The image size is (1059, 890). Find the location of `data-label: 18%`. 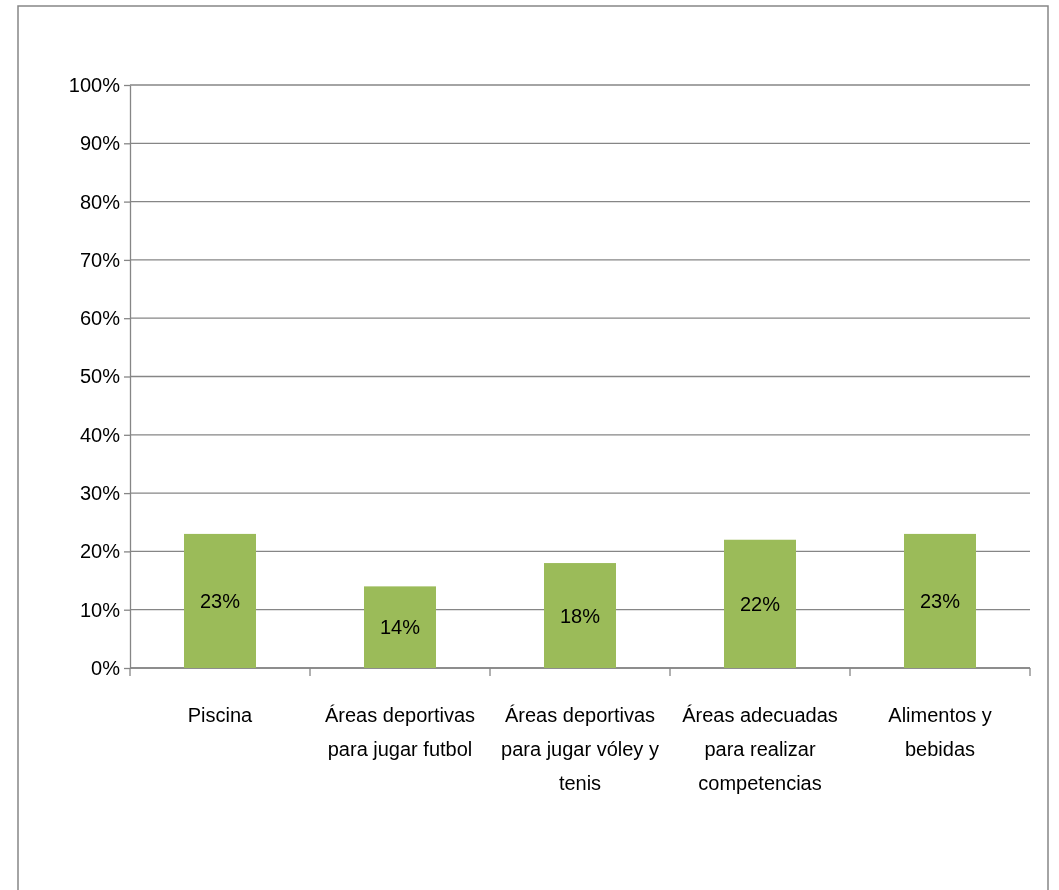

data-label: 18% is located at coordinates (580, 615).